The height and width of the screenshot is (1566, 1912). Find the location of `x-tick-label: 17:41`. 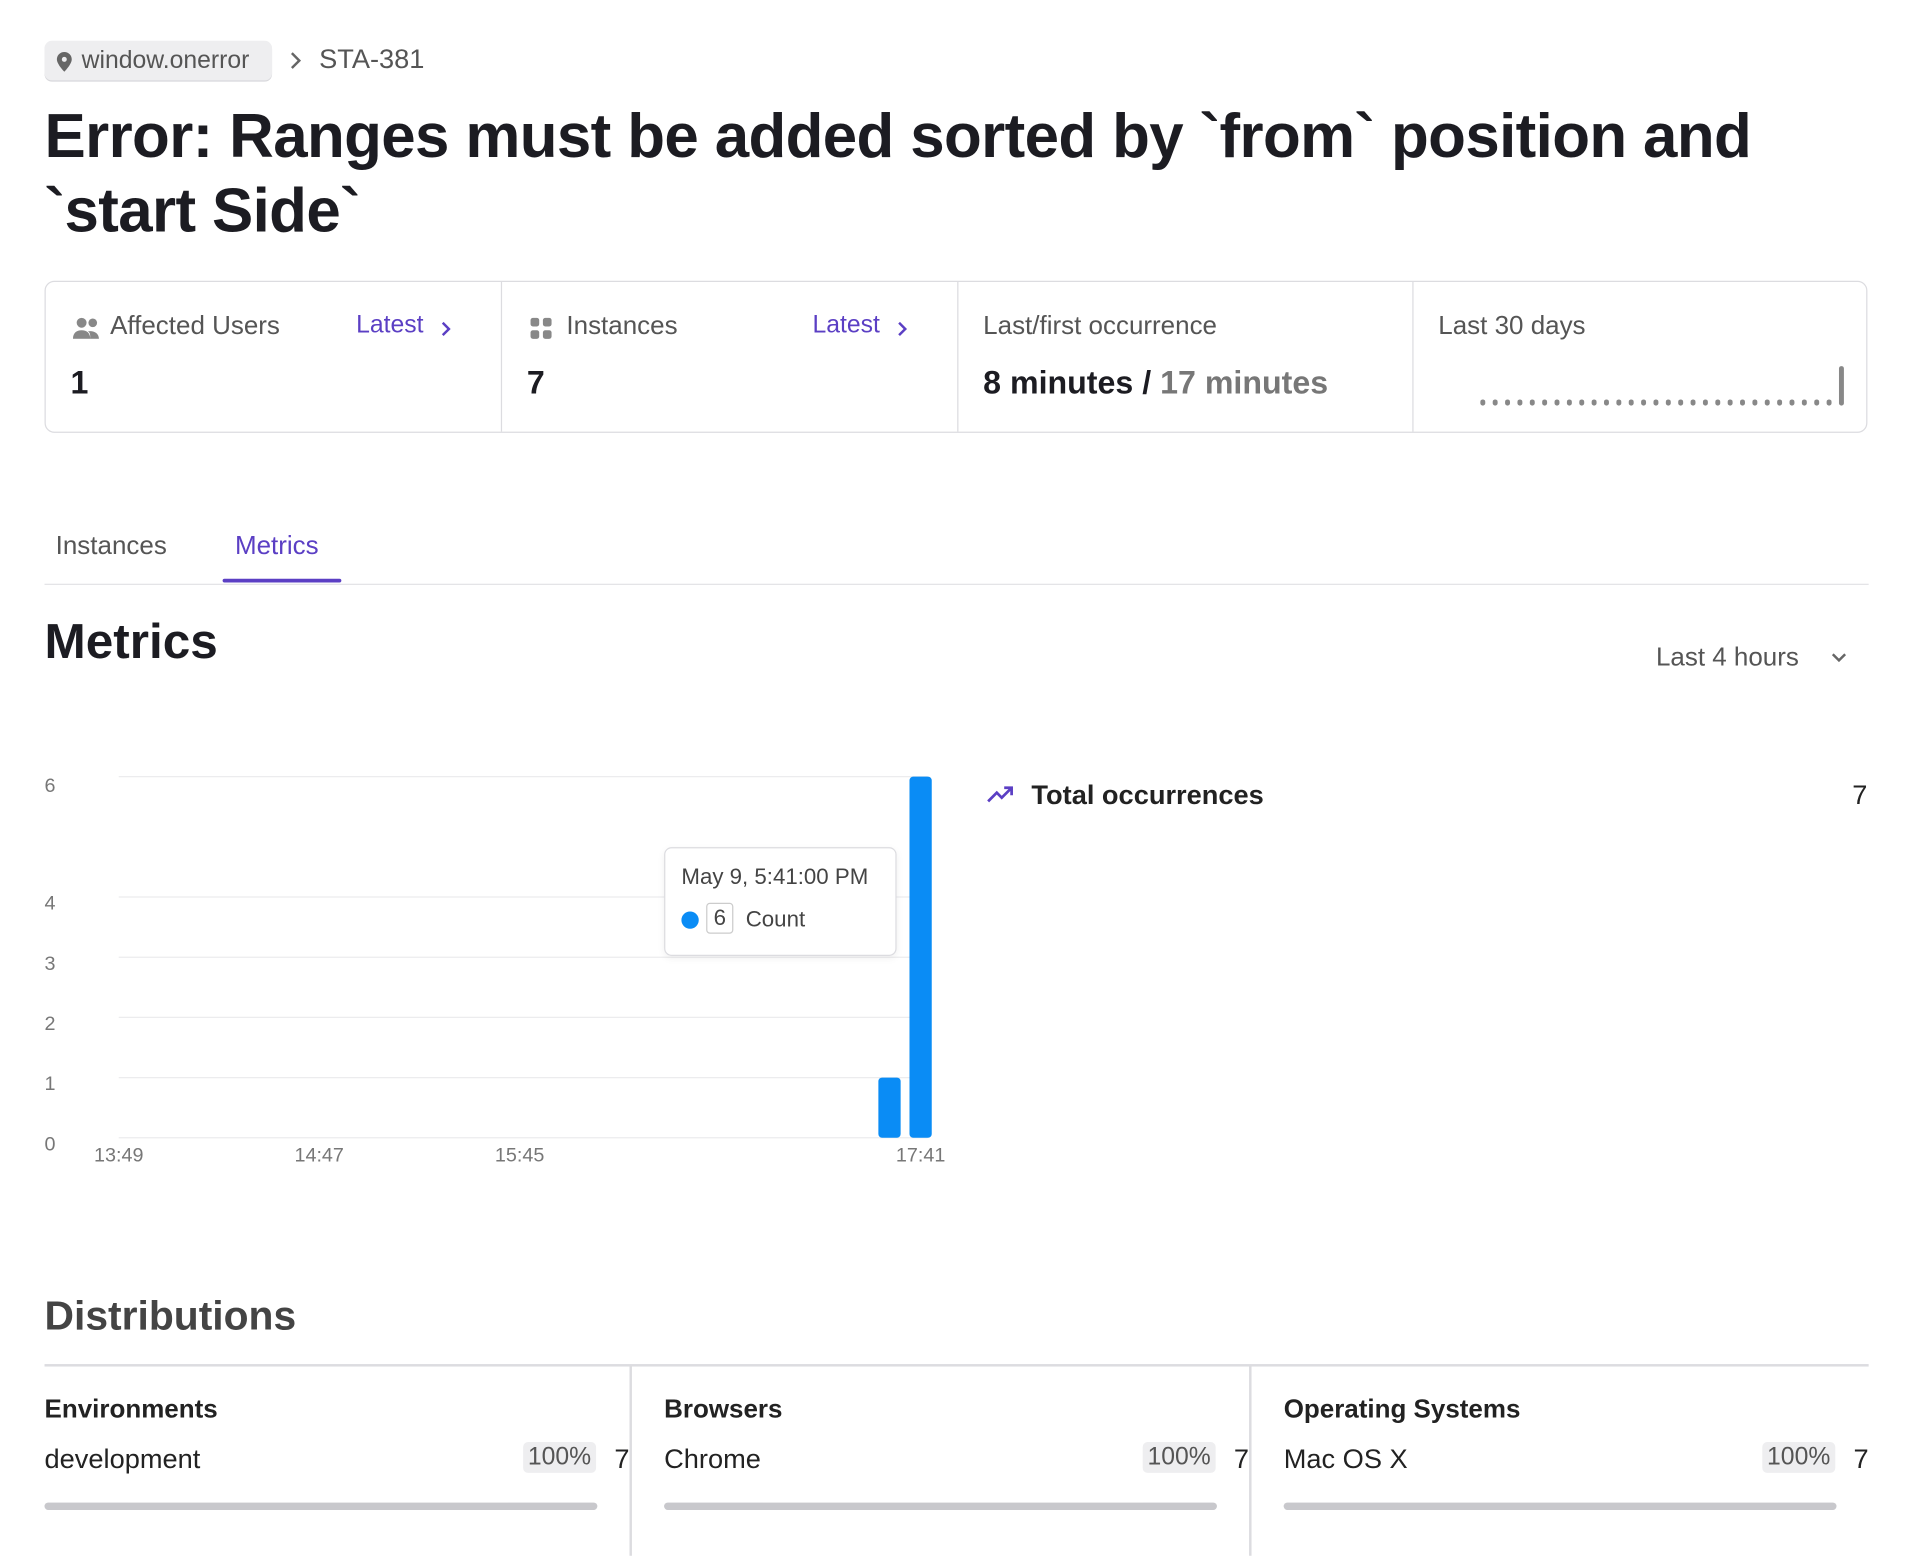

x-tick-label: 17:41 is located at coordinates (920, 1156).